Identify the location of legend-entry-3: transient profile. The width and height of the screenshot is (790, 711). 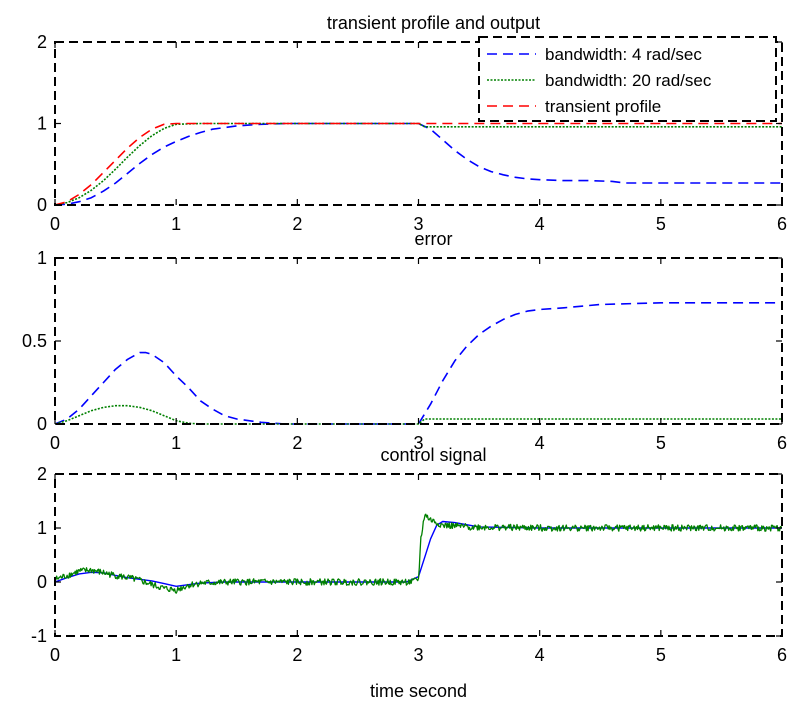
(603, 106).